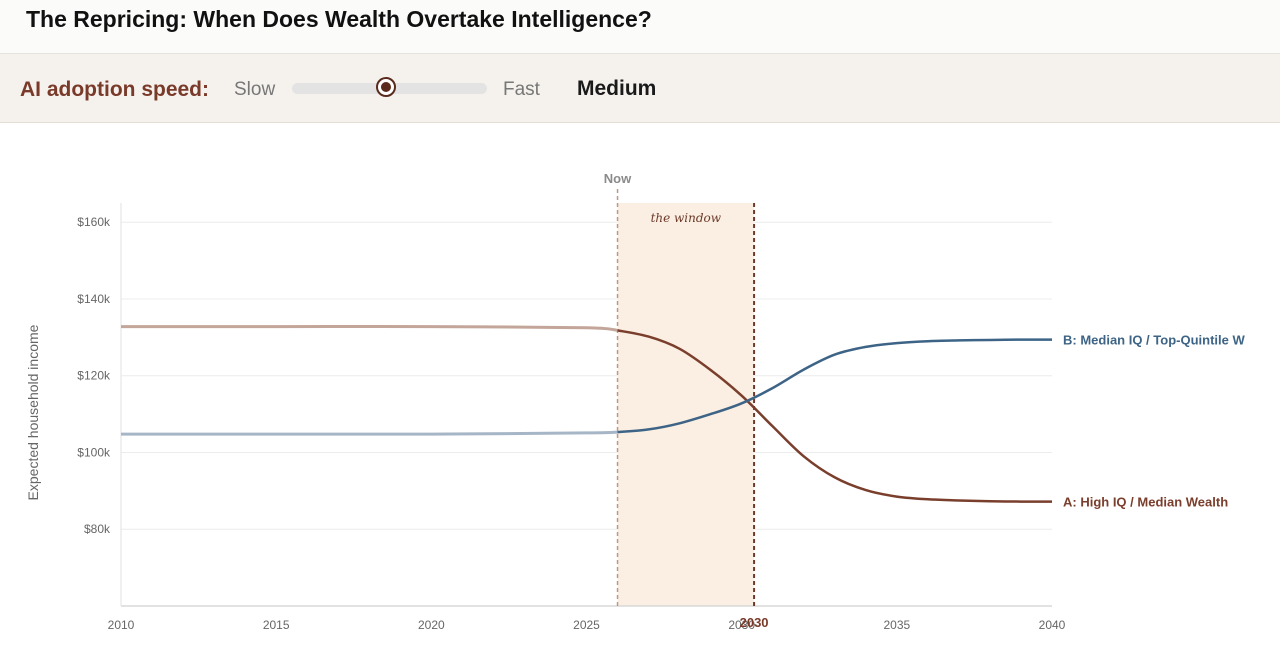 The width and height of the screenshot is (1280, 669). What do you see at coordinates (97, 529) in the screenshot?
I see `y-tick-label: $80k` at bounding box center [97, 529].